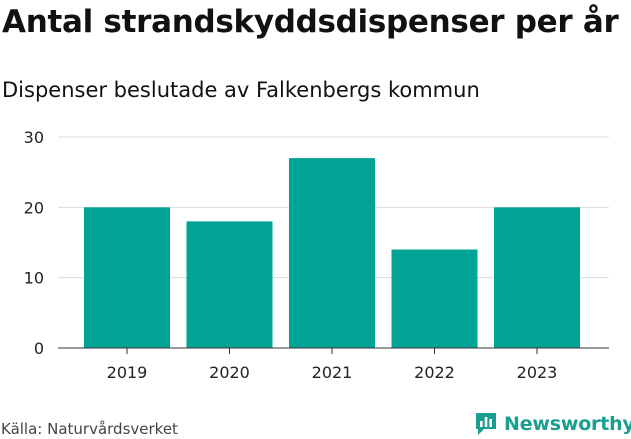  Describe the element at coordinates (39, 348) in the screenshot. I see `y-tick-label: 0` at that location.